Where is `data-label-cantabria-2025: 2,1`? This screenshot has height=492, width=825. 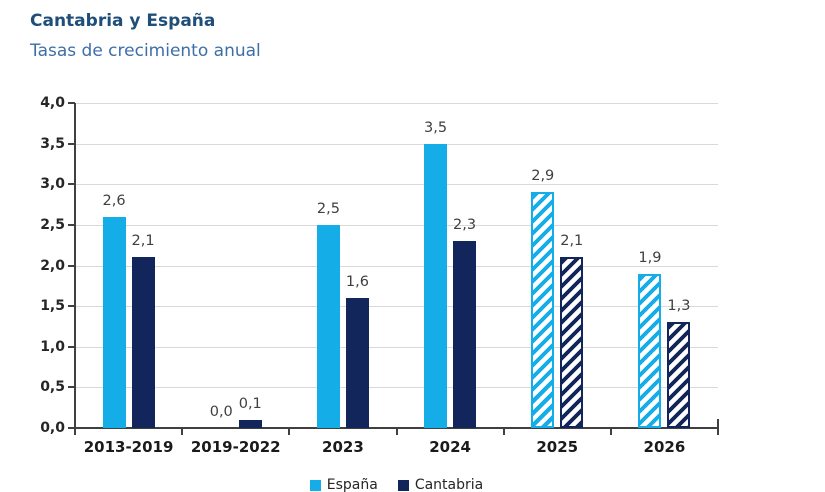
data-label-cantabria-2025: 2,1 is located at coordinates (572, 241).